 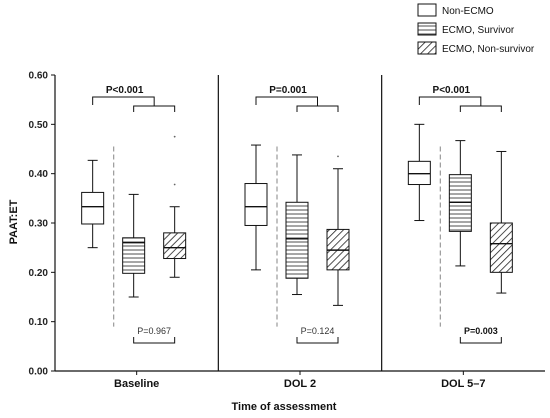 I want to click on x-tick-label: DOL 2, so click(x=300, y=384).